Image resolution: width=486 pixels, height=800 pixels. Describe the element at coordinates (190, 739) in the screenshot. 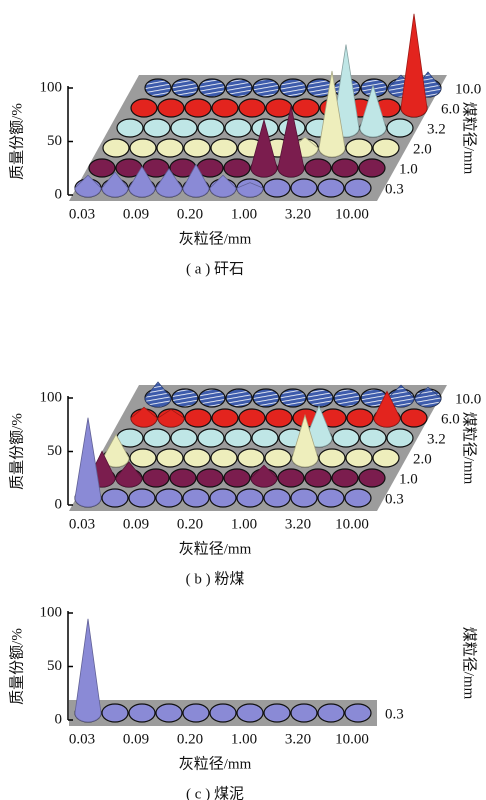

I see `x-tick-label: 0.20` at that location.